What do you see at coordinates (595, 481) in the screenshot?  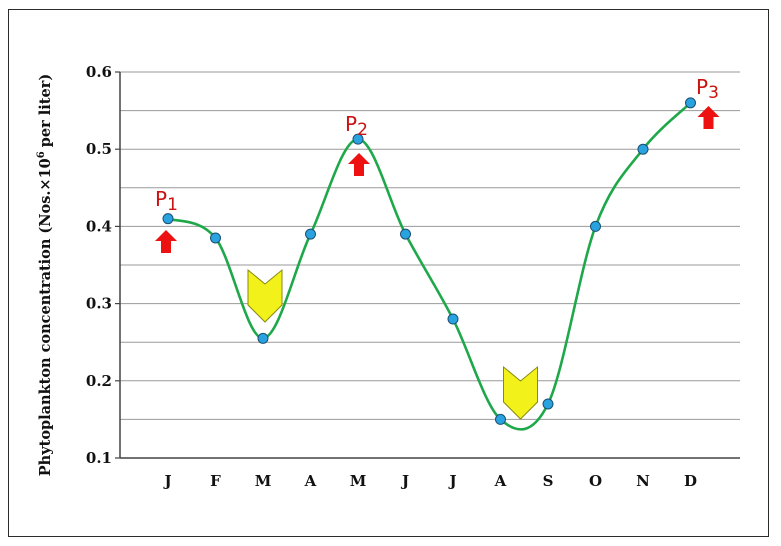 I see `x-tick-label: O` at bounding box center [595, 481].